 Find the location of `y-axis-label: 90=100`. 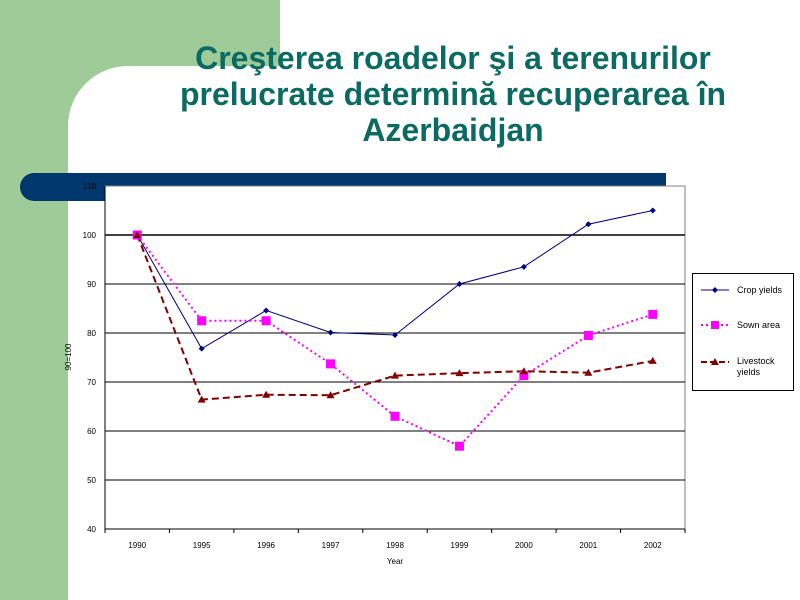

y-axis-label: 90=100 is located at coordinates (68, 356).